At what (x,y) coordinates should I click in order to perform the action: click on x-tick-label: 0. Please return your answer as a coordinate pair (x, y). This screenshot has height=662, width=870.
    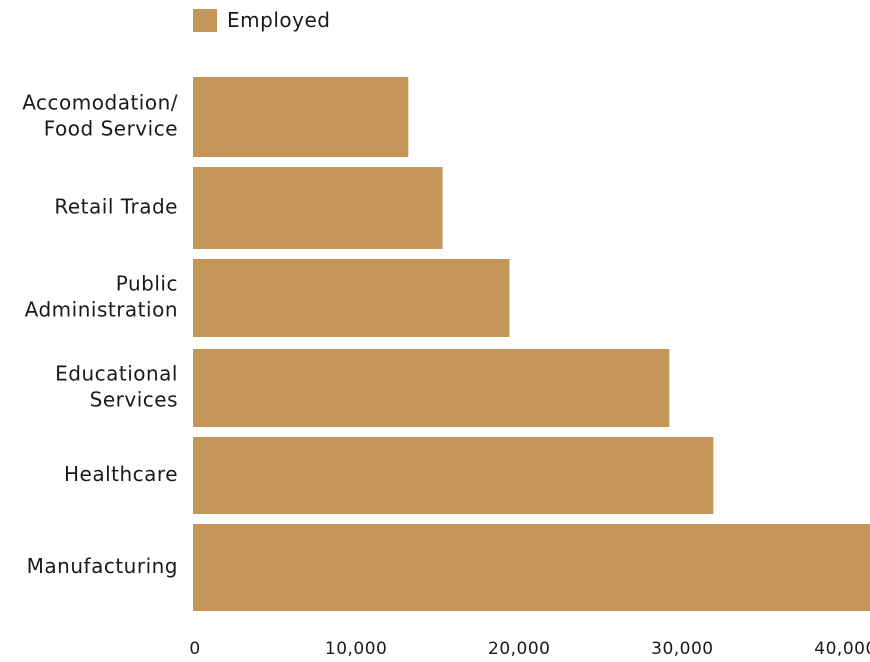
    Looking at the image, I should click on (194, 648).